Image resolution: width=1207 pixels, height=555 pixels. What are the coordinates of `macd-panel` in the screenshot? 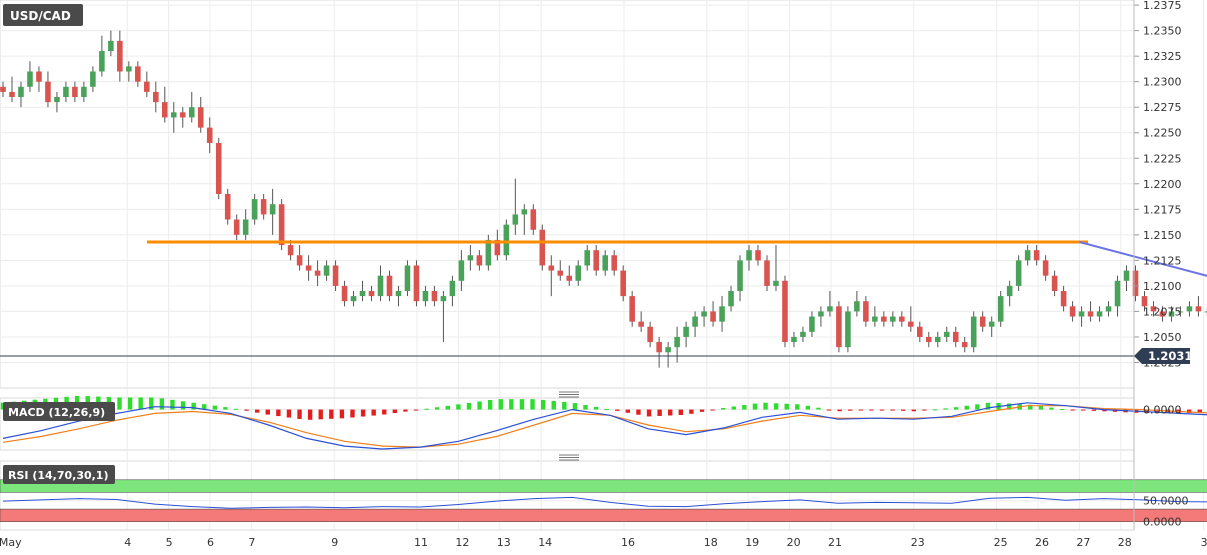 It's located at (567, 424).